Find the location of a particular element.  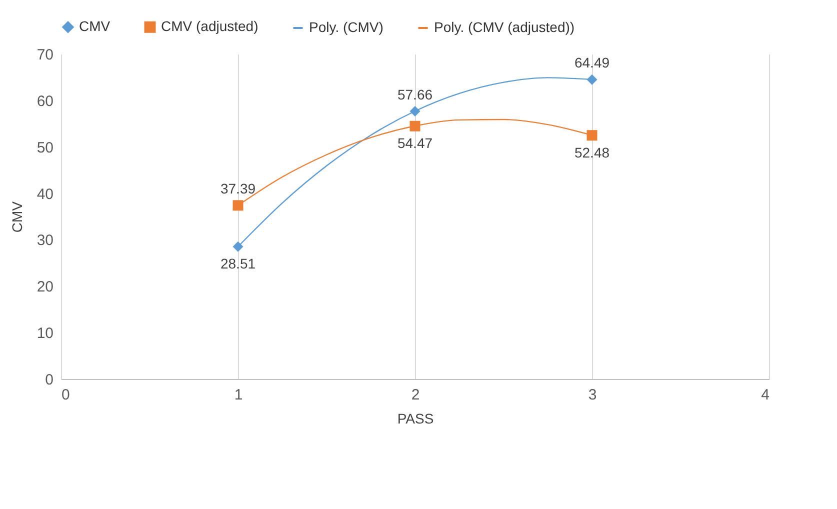

x-tick-label: 1 is located at coordinates (238, 395).